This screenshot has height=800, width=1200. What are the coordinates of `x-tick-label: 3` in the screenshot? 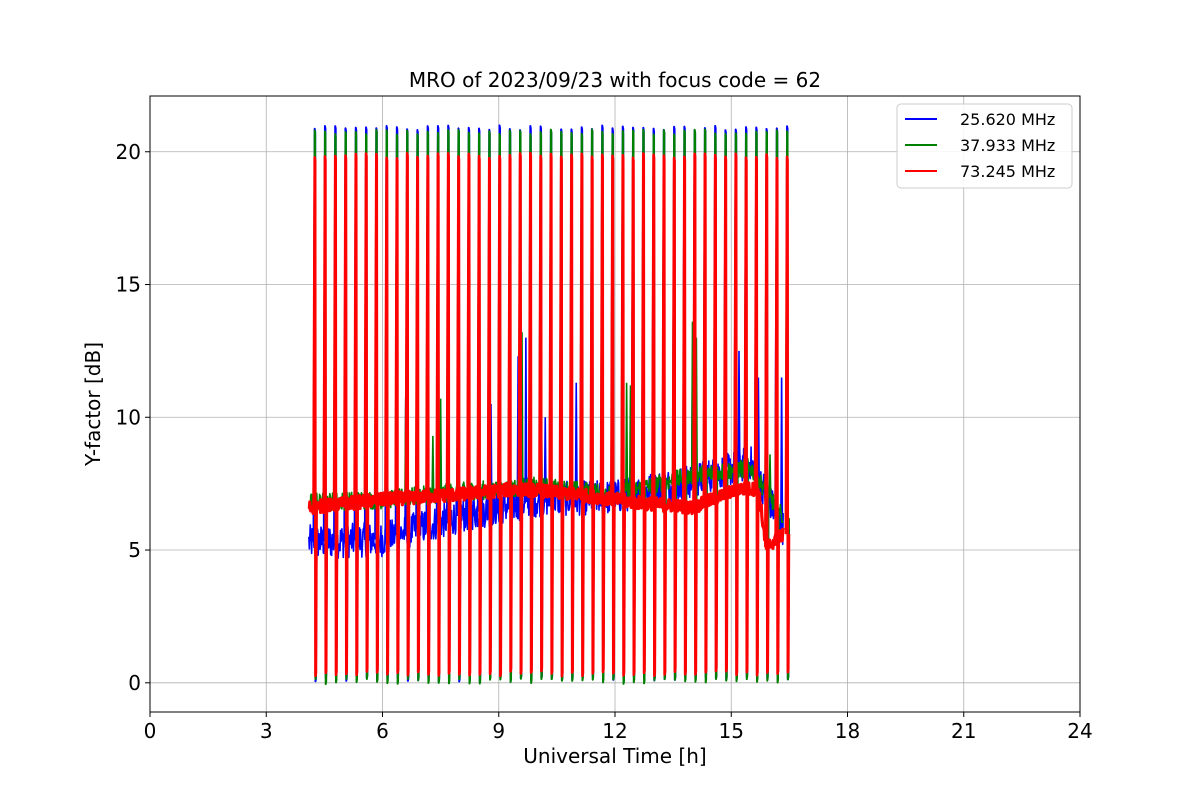 It's located at (266, 731).